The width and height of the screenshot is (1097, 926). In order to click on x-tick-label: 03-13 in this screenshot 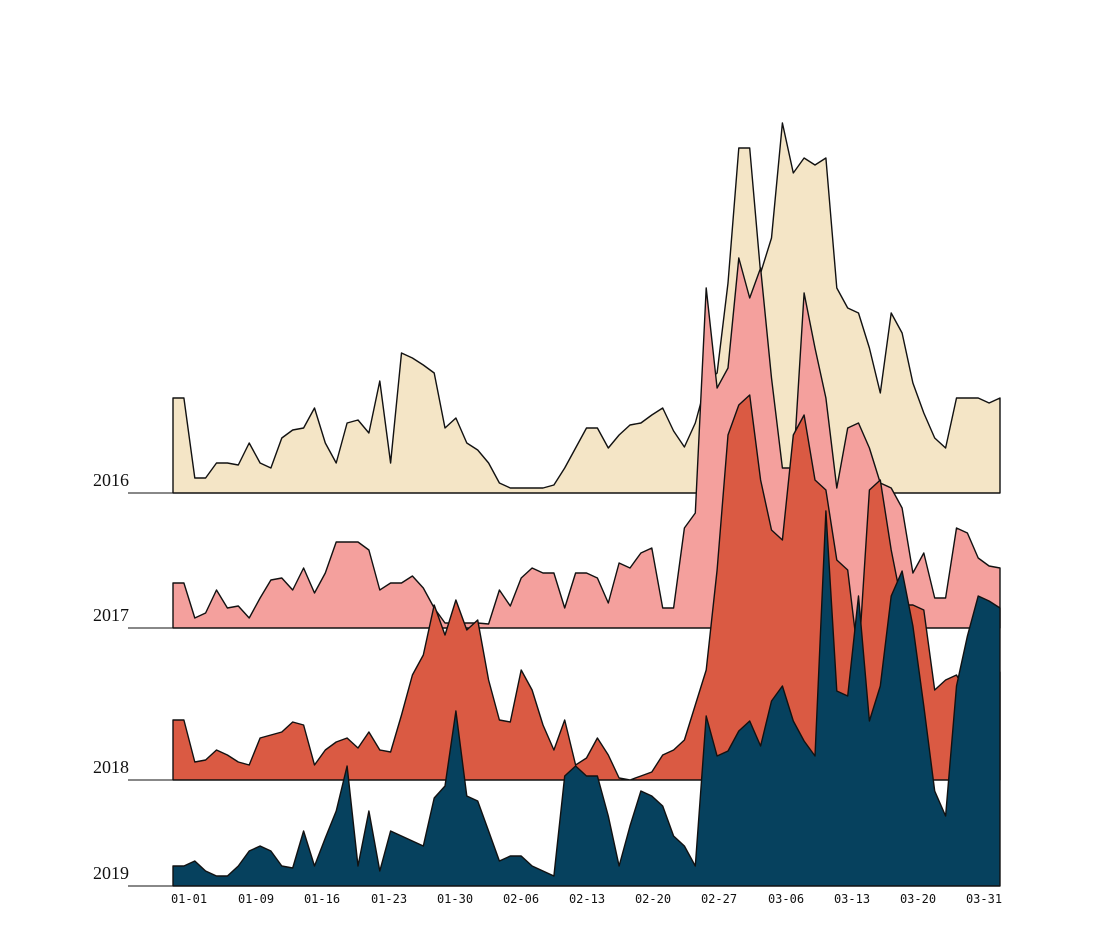, I will do `click(852, 899)`.